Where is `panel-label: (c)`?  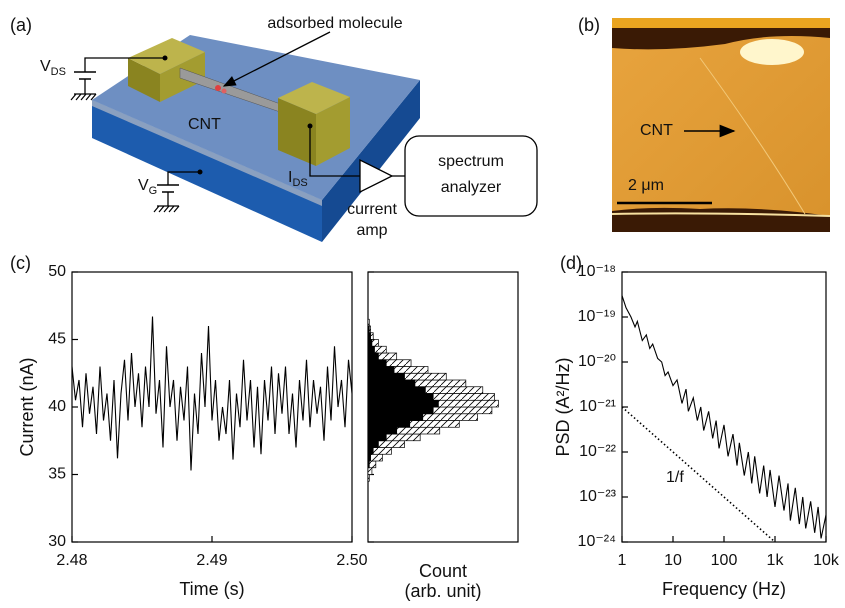 panel-label: (c) is located at coordinates (20, 263).